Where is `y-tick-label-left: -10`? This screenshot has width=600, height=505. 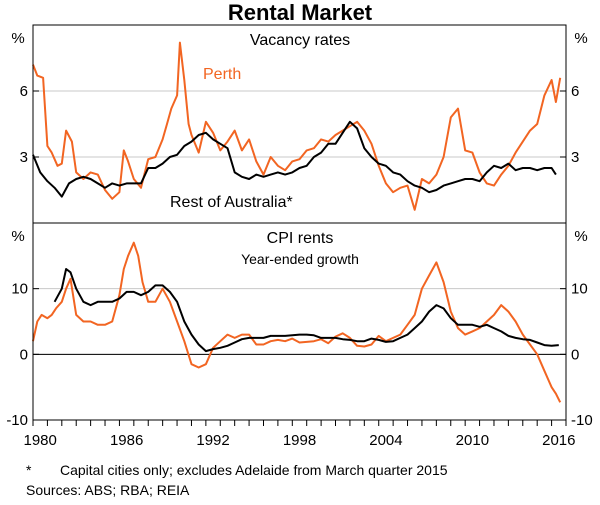 y-tick-label-left: -10 is located at coordinates (17, 420).